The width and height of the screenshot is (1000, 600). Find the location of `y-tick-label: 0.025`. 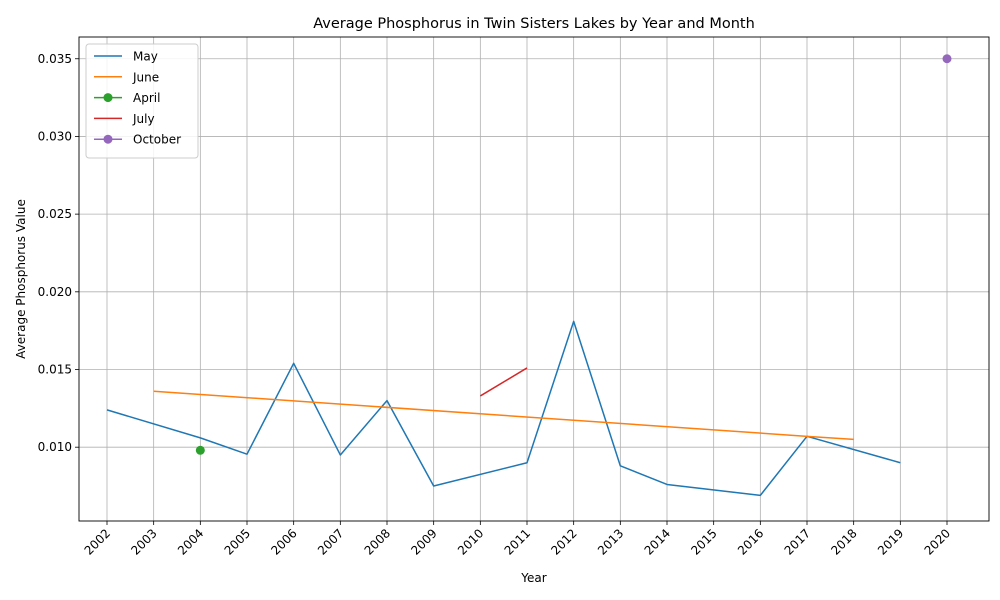

y-tick-label: 0.025 is located at coordinates (55, 214).